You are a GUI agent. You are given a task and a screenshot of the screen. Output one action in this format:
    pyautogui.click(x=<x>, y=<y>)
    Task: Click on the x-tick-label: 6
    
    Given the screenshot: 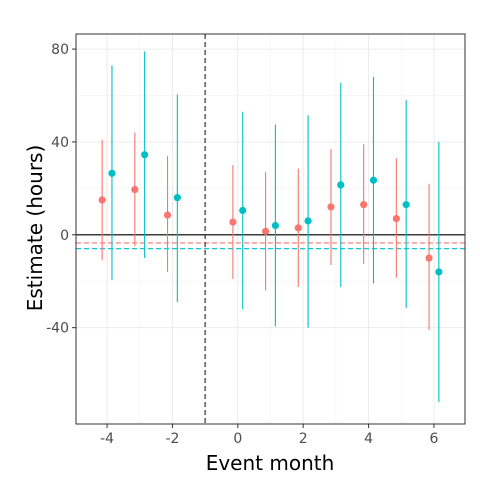 What is the action you would take?
    pyautogui.click(x=433, y=439)
    